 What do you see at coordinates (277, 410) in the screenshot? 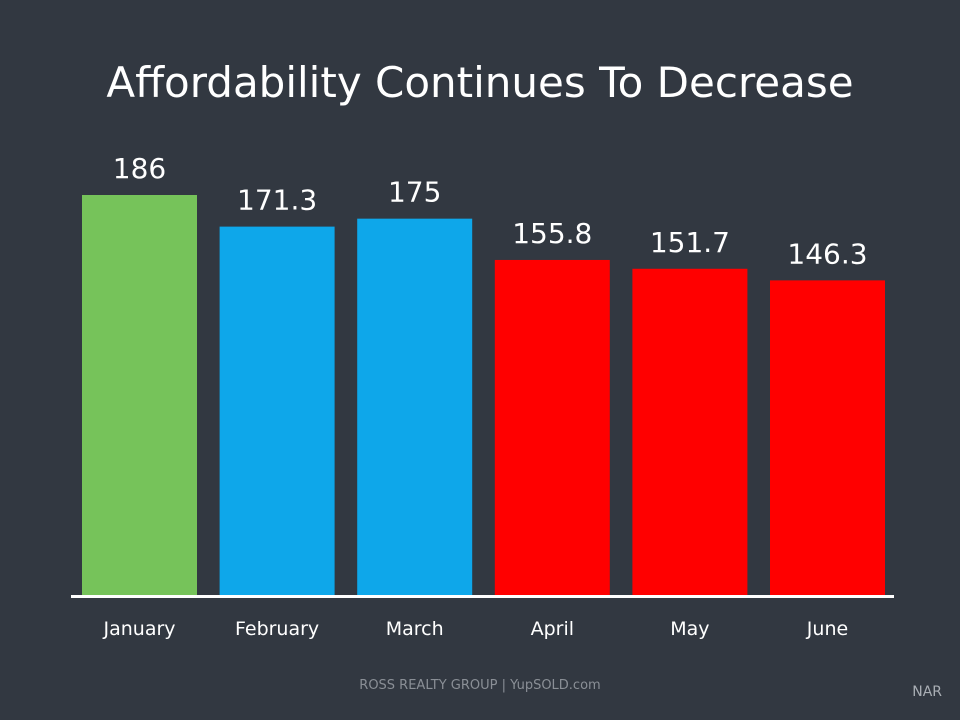
I see `bar-february` at bounding box center [277, 410].